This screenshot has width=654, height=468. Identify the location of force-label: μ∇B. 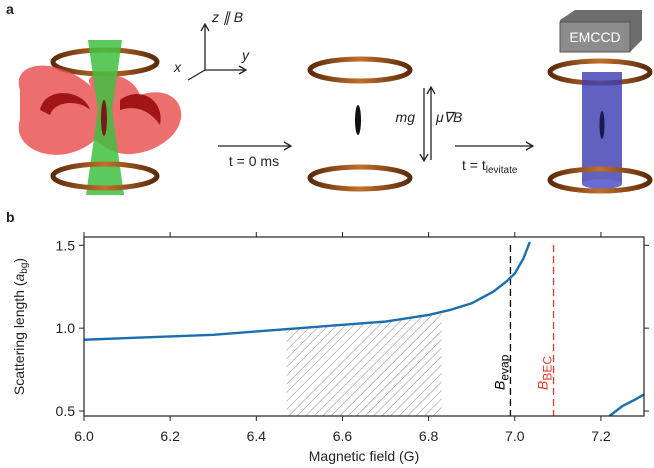
(448, 117).